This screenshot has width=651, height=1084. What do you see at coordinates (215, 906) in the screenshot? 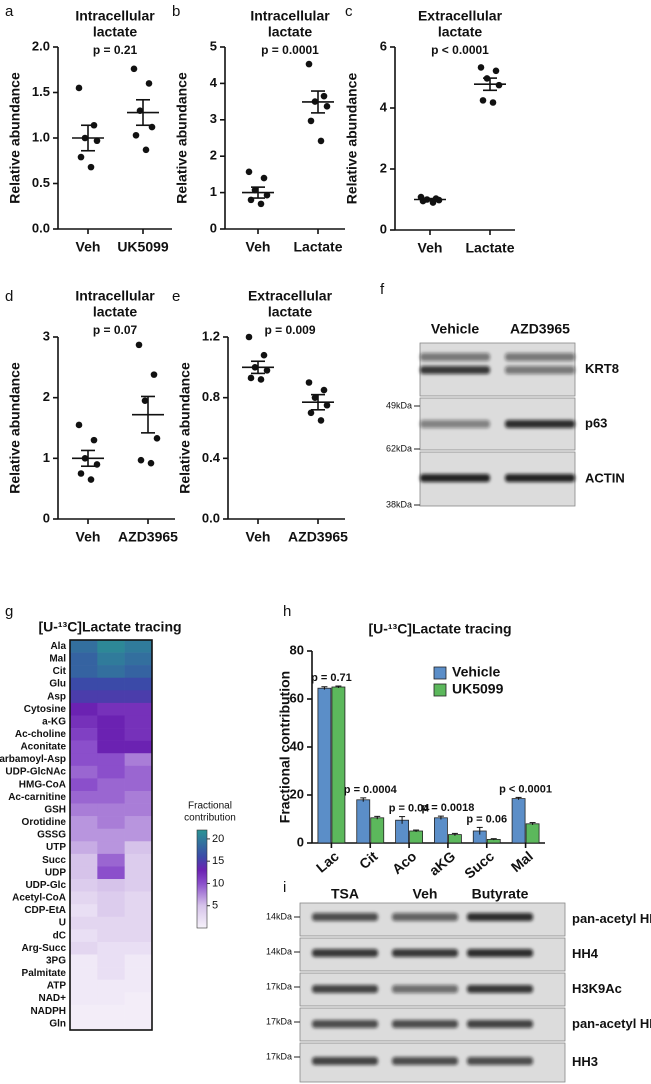
I see `colorbar-tick-label: 5` at bounding box center [215, 906].